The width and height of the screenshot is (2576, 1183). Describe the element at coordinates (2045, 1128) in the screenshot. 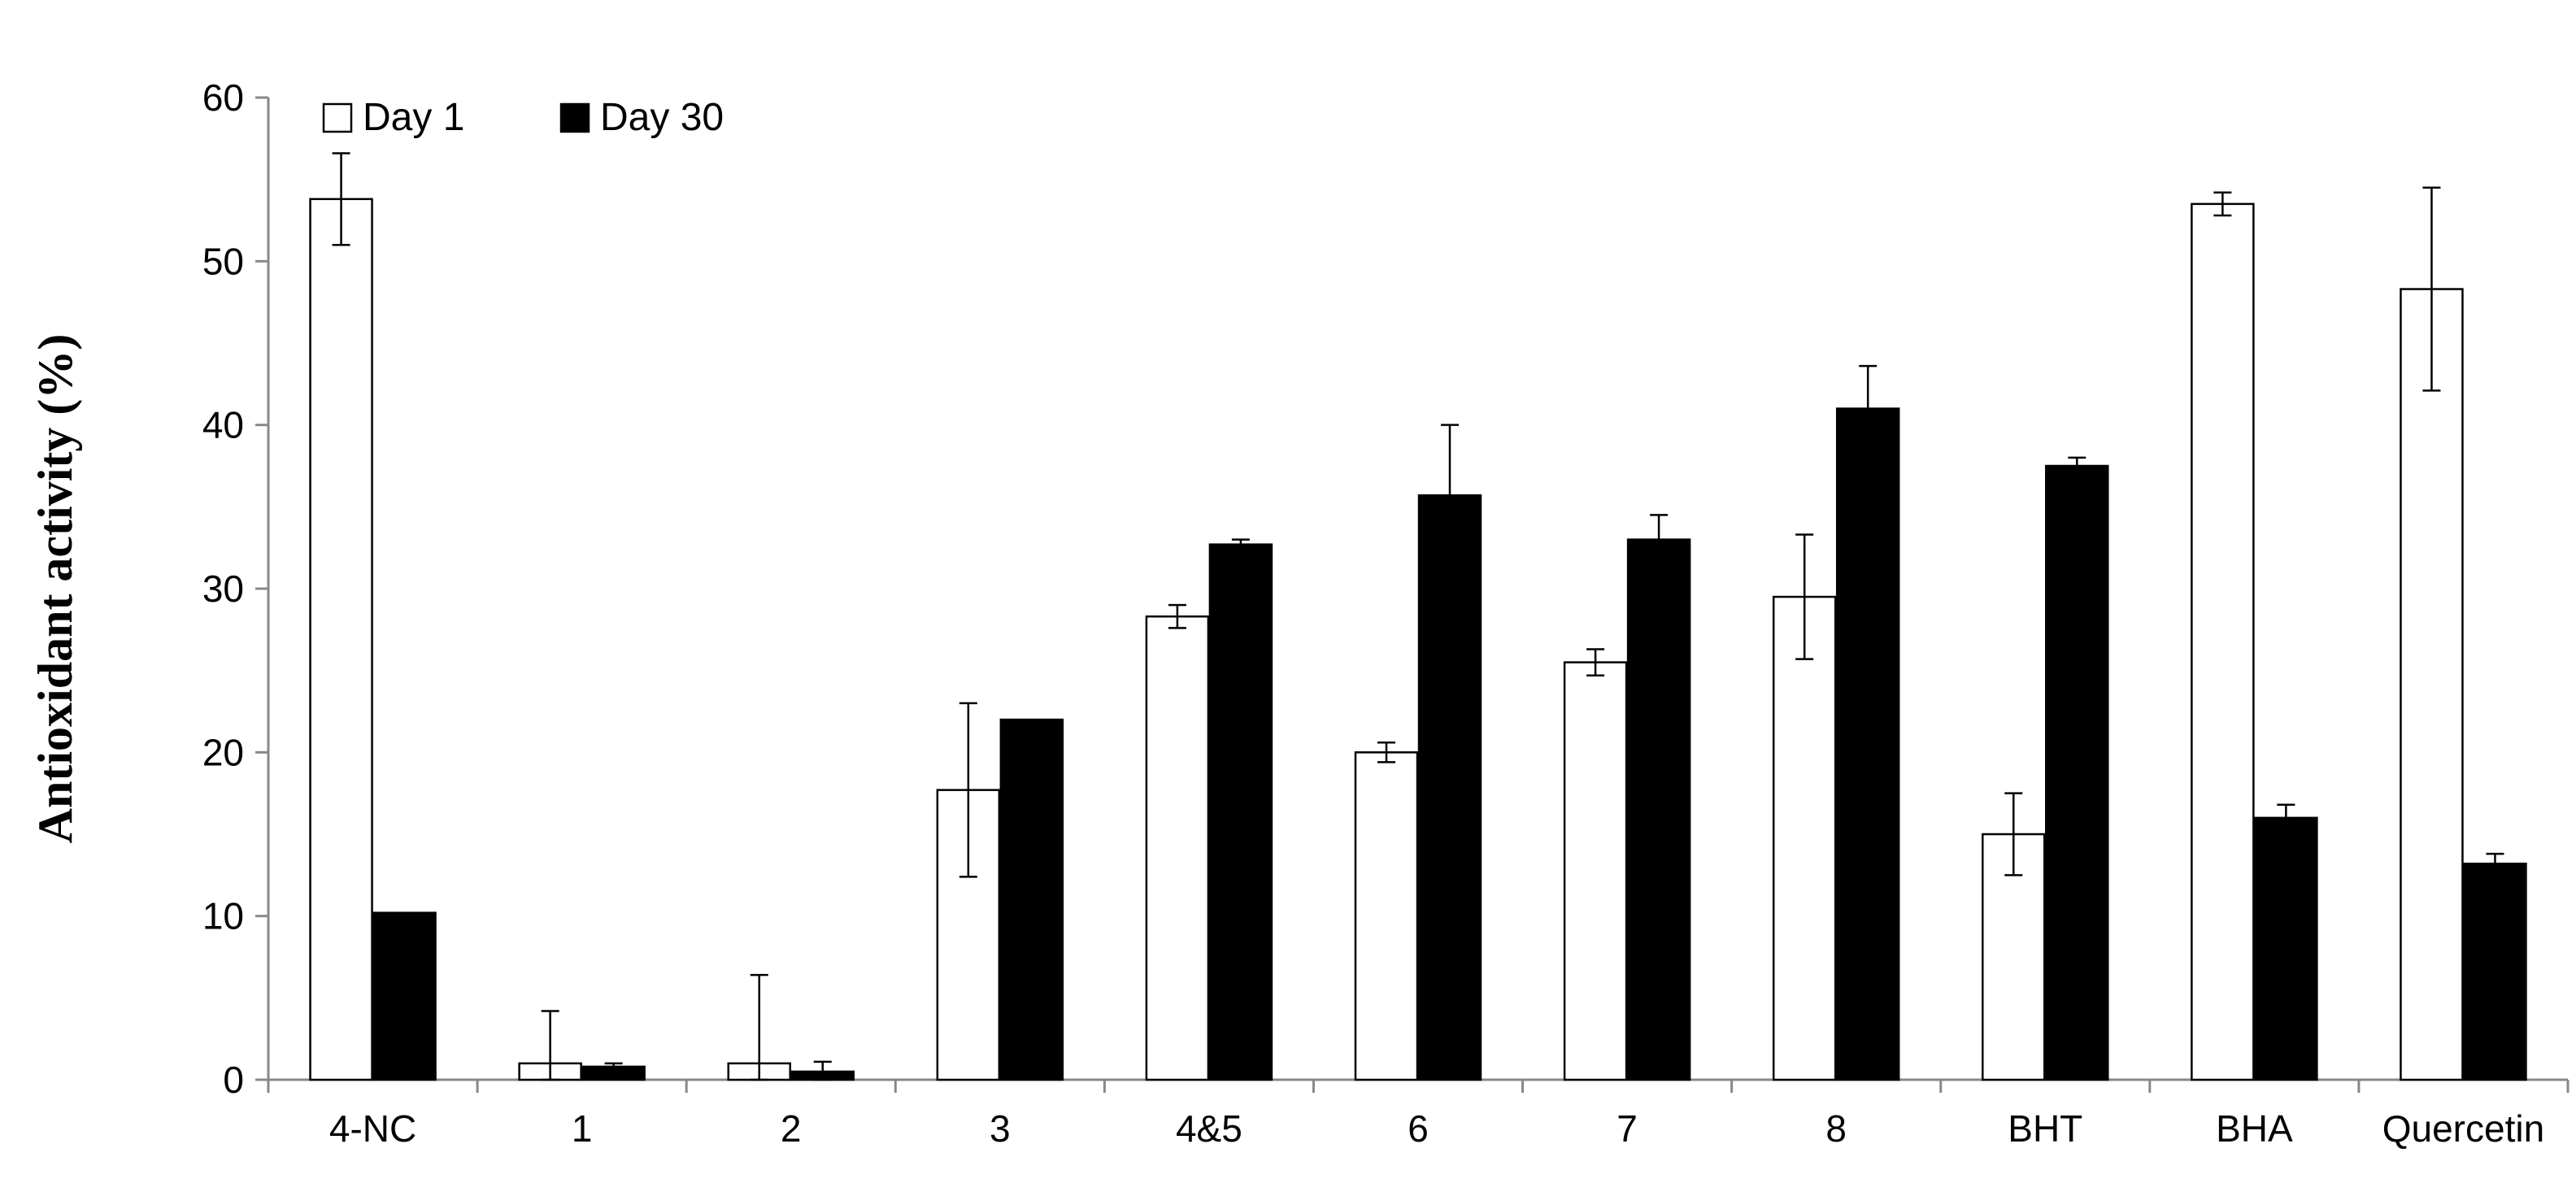

I see `x-tick-label: BHT` at that location.